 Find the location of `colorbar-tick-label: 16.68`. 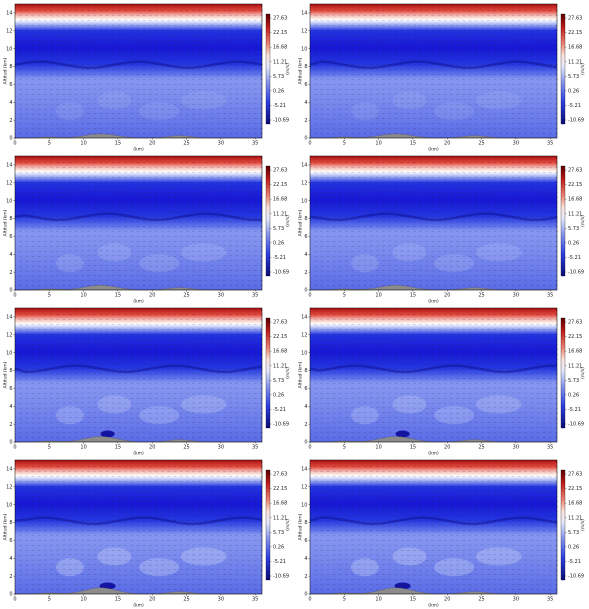

colorbar-tick-label: 16.68 is located at coordinates (575, 200).